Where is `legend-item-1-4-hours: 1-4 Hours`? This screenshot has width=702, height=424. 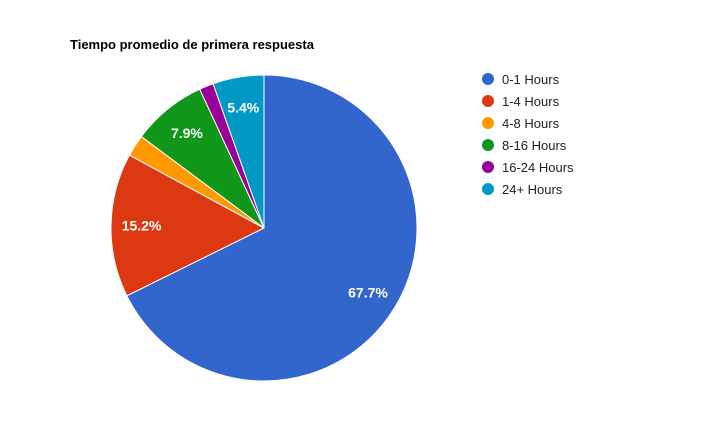
legend-item-1-4-hours: 1-4 Hours is located at coordinates (528, 101).